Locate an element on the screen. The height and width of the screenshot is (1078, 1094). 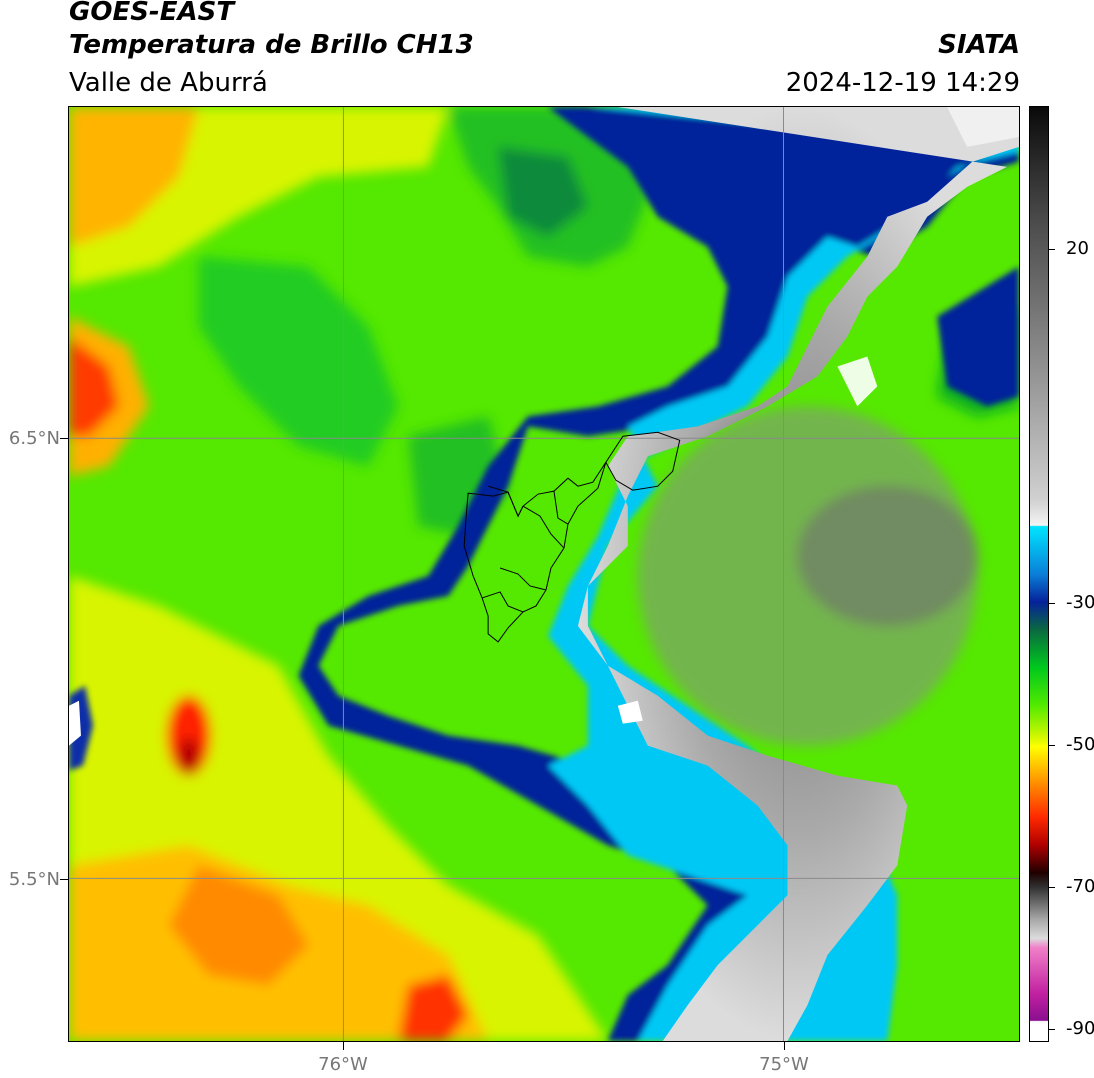
temperature-colorbar is located at coordinates (1039, 574).